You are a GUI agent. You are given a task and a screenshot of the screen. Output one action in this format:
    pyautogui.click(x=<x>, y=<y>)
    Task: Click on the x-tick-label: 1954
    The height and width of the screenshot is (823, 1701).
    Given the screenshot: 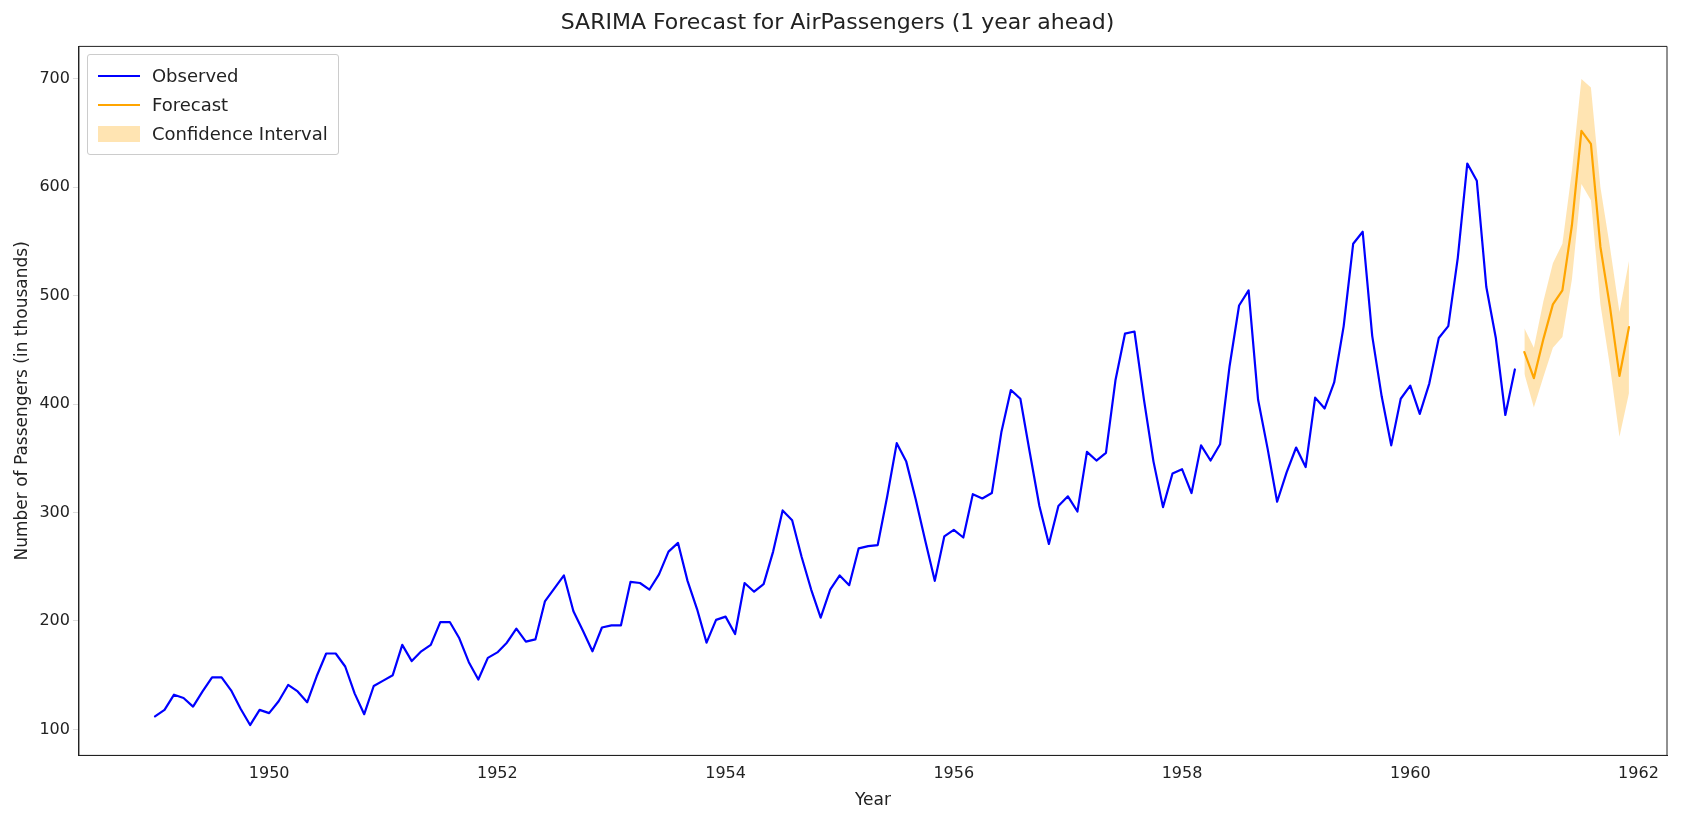 What is the action you would take?
    pyautogui.click(x=725, y=773)
    